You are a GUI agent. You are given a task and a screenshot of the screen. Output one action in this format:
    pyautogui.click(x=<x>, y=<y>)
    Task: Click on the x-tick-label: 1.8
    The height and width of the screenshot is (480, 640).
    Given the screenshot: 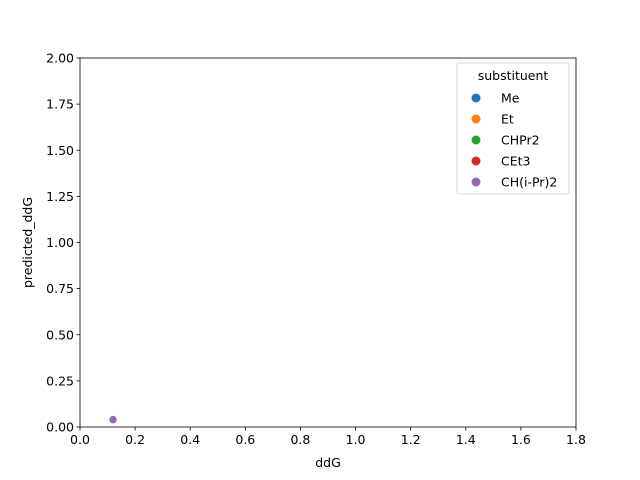 What is the action you would take?
    pyautogui.click(x=576, y=439)
    